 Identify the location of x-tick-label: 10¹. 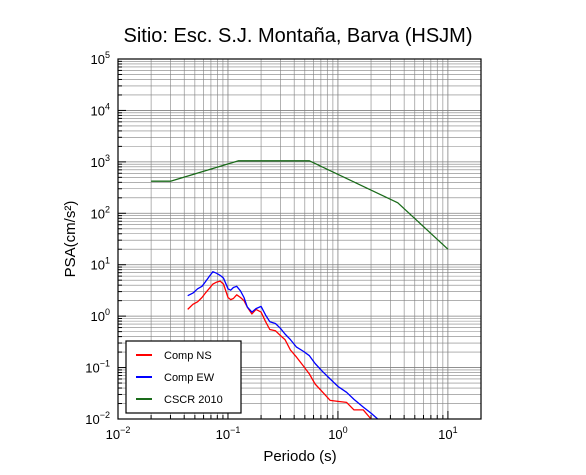
(447, 433).